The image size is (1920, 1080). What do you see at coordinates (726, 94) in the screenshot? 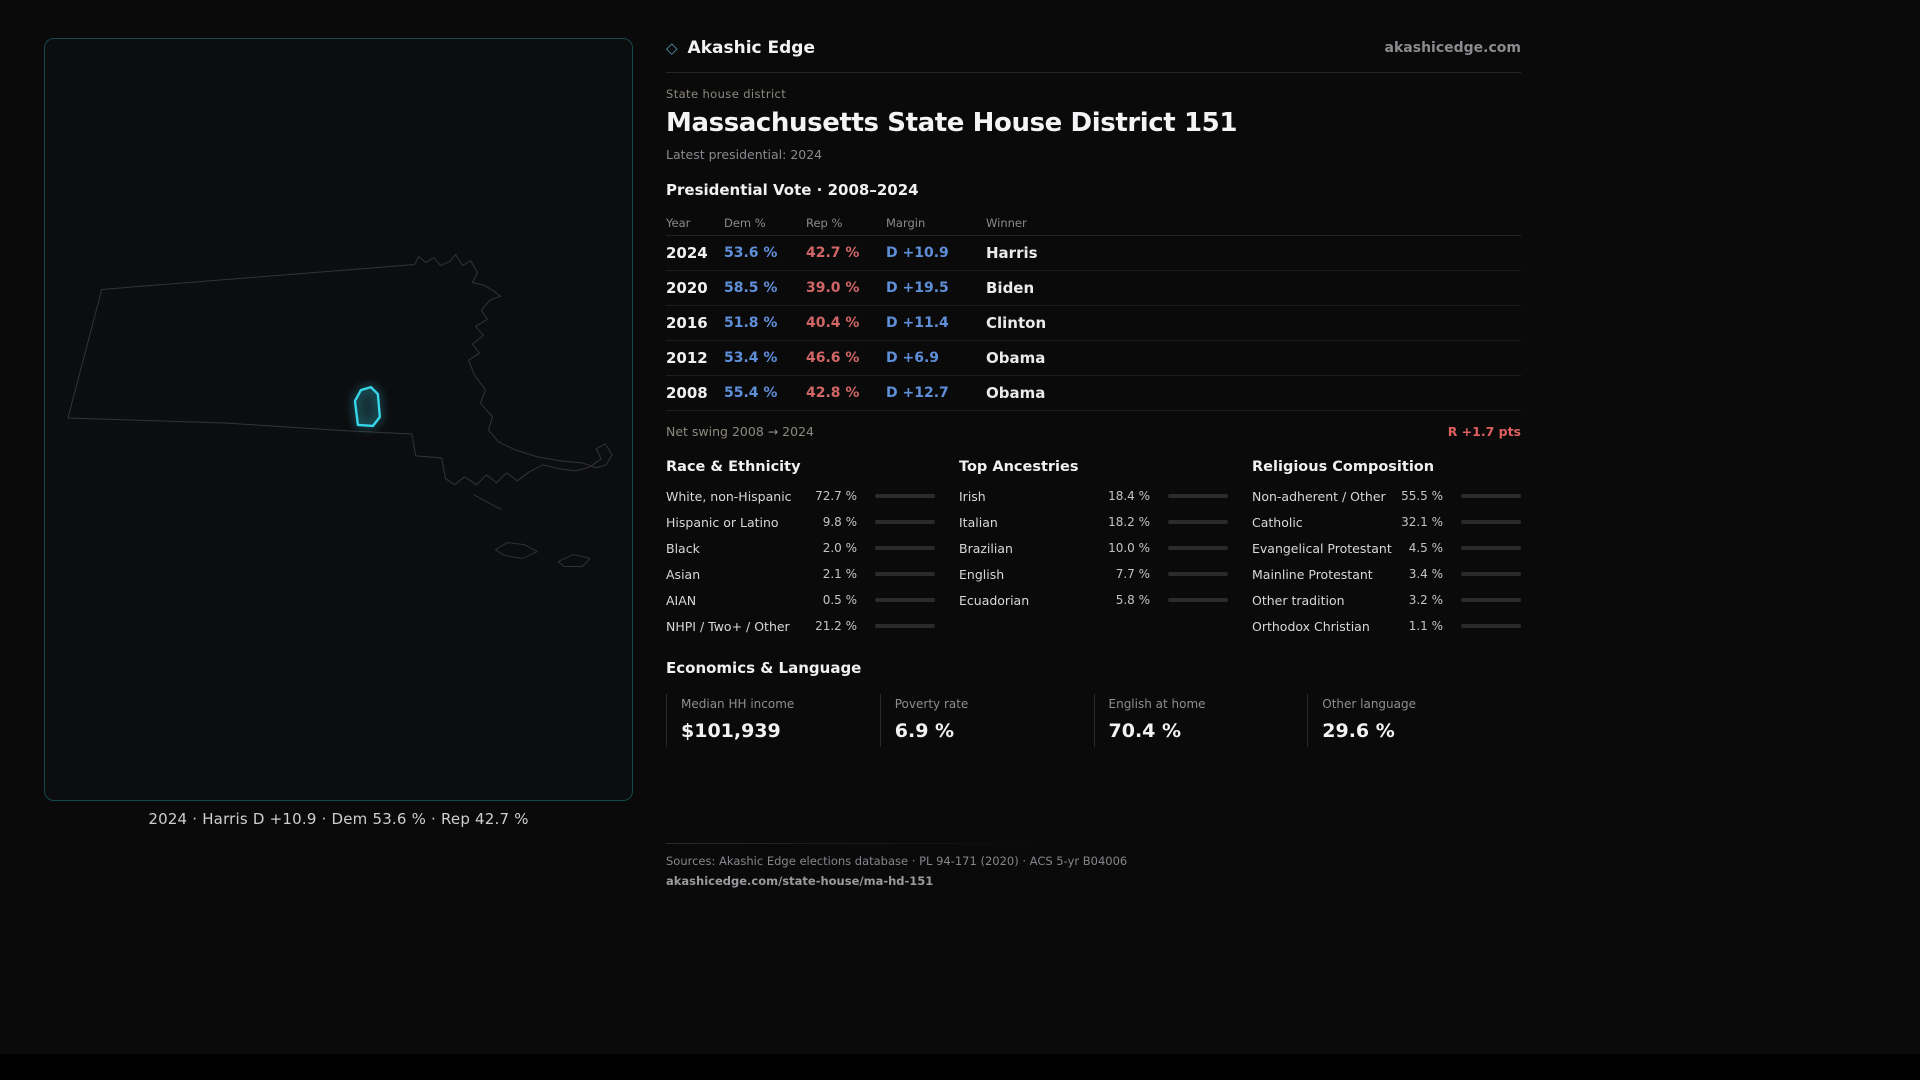
I see `district-type-kicker: State house district` at bounding box center [726, 94].